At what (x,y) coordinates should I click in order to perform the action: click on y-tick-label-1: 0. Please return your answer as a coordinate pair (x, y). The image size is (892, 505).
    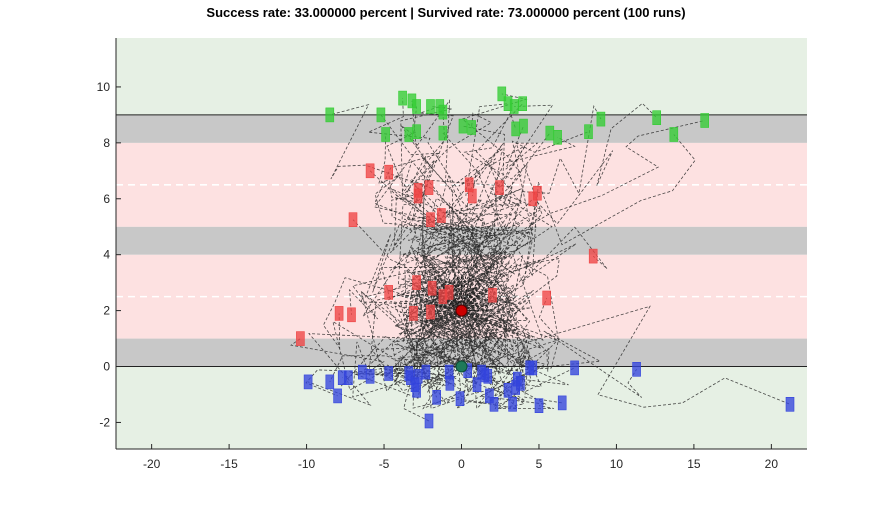
    Looking at the image, I should click on (106, 367).